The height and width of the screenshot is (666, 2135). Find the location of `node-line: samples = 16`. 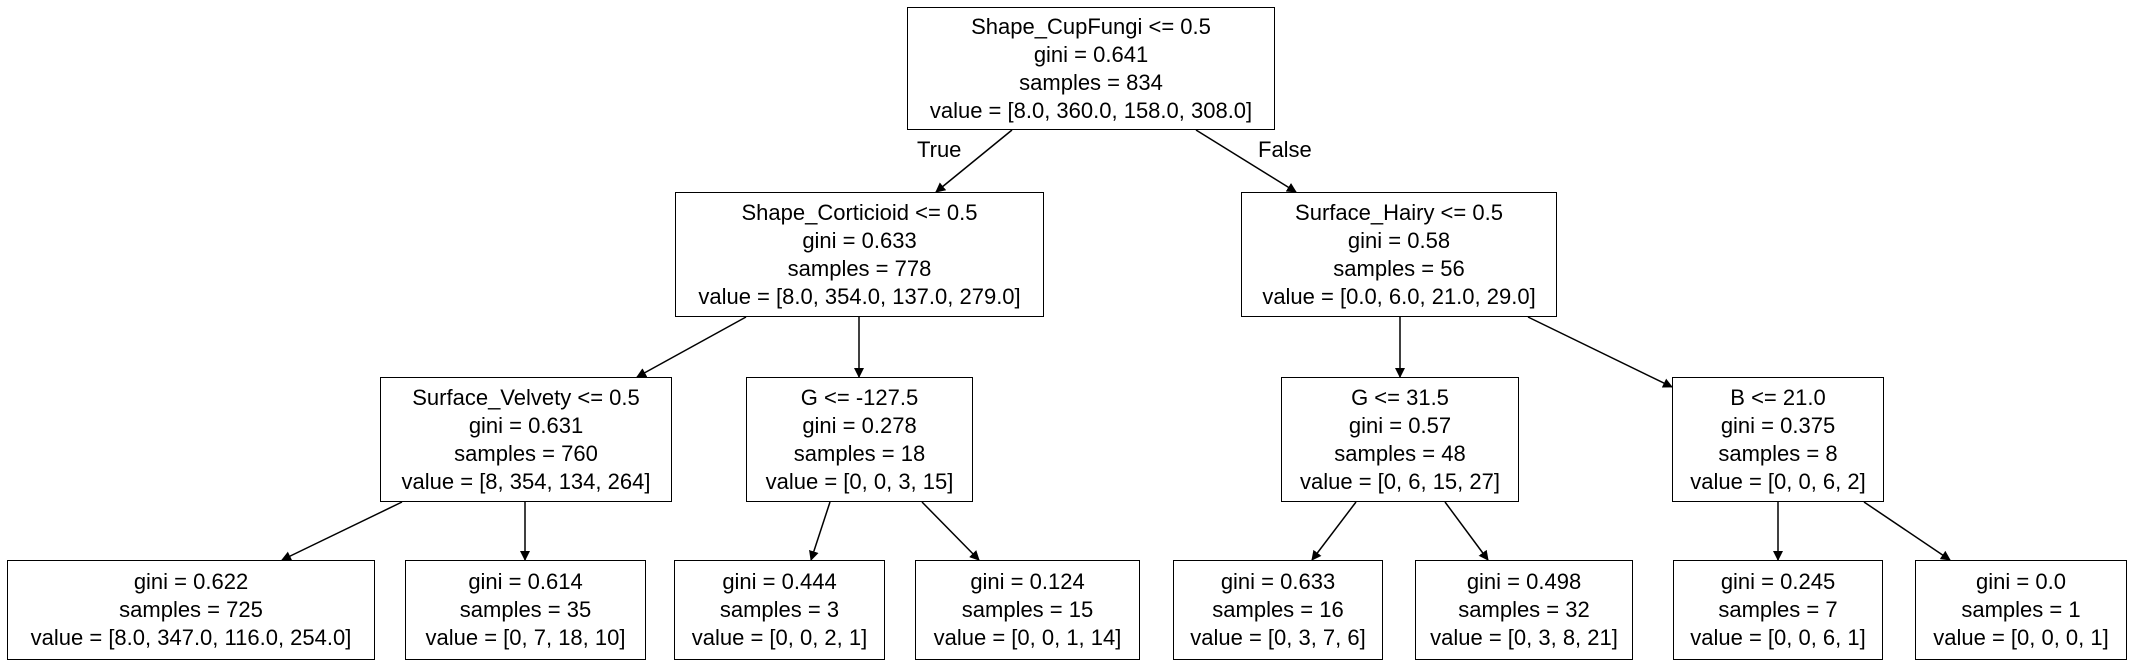

node-line: samples = 16 is located at coordinates (1278, 609).